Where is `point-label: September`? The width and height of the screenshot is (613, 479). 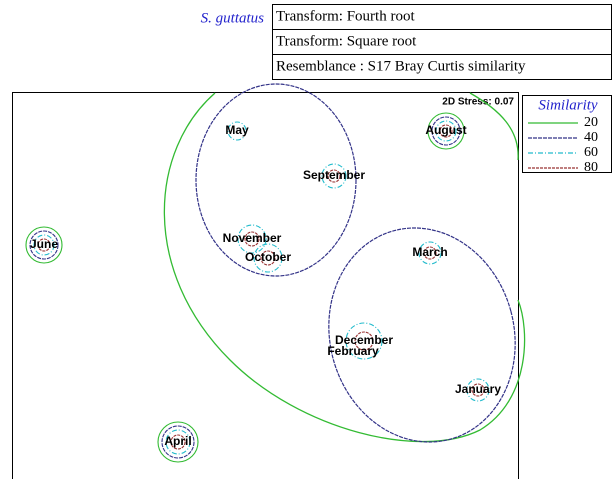
point-label: September is located at coordinates (334, 175).